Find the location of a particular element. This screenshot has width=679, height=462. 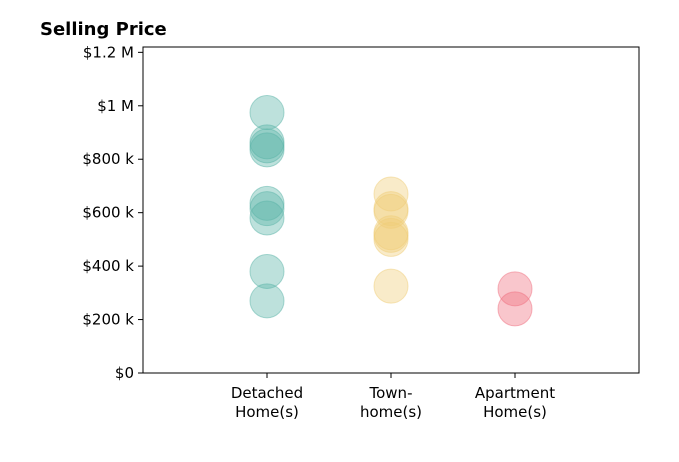

y-axis: $0 $200 k $400 k $600 k $800 k $1 M $1.2 M is located at coordinates (112, 212).